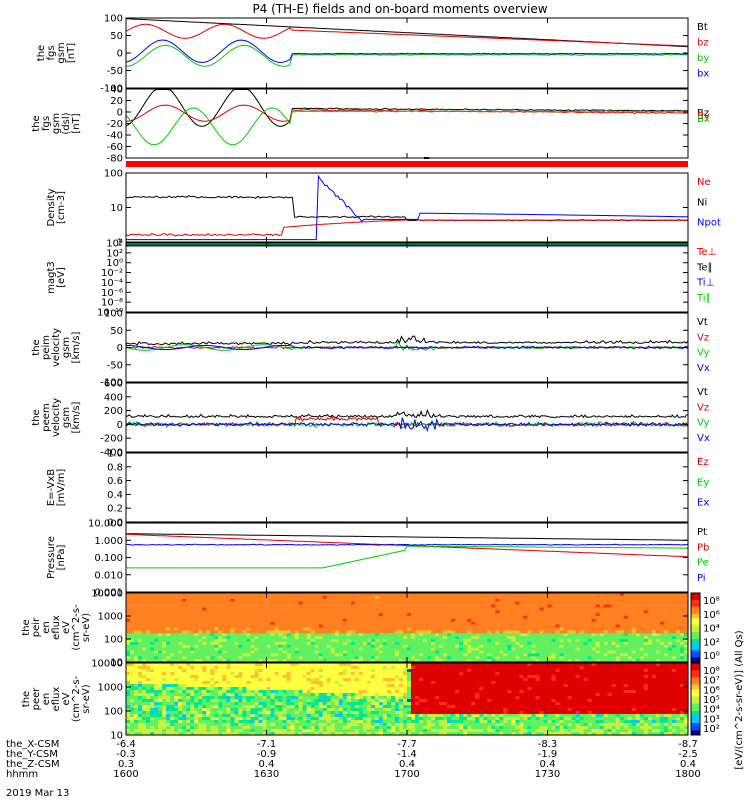  What do you see at coordinates (115, 509) in the screenshot?
I see `y-tick-label: 0.2` at bounding box center [115, 509].